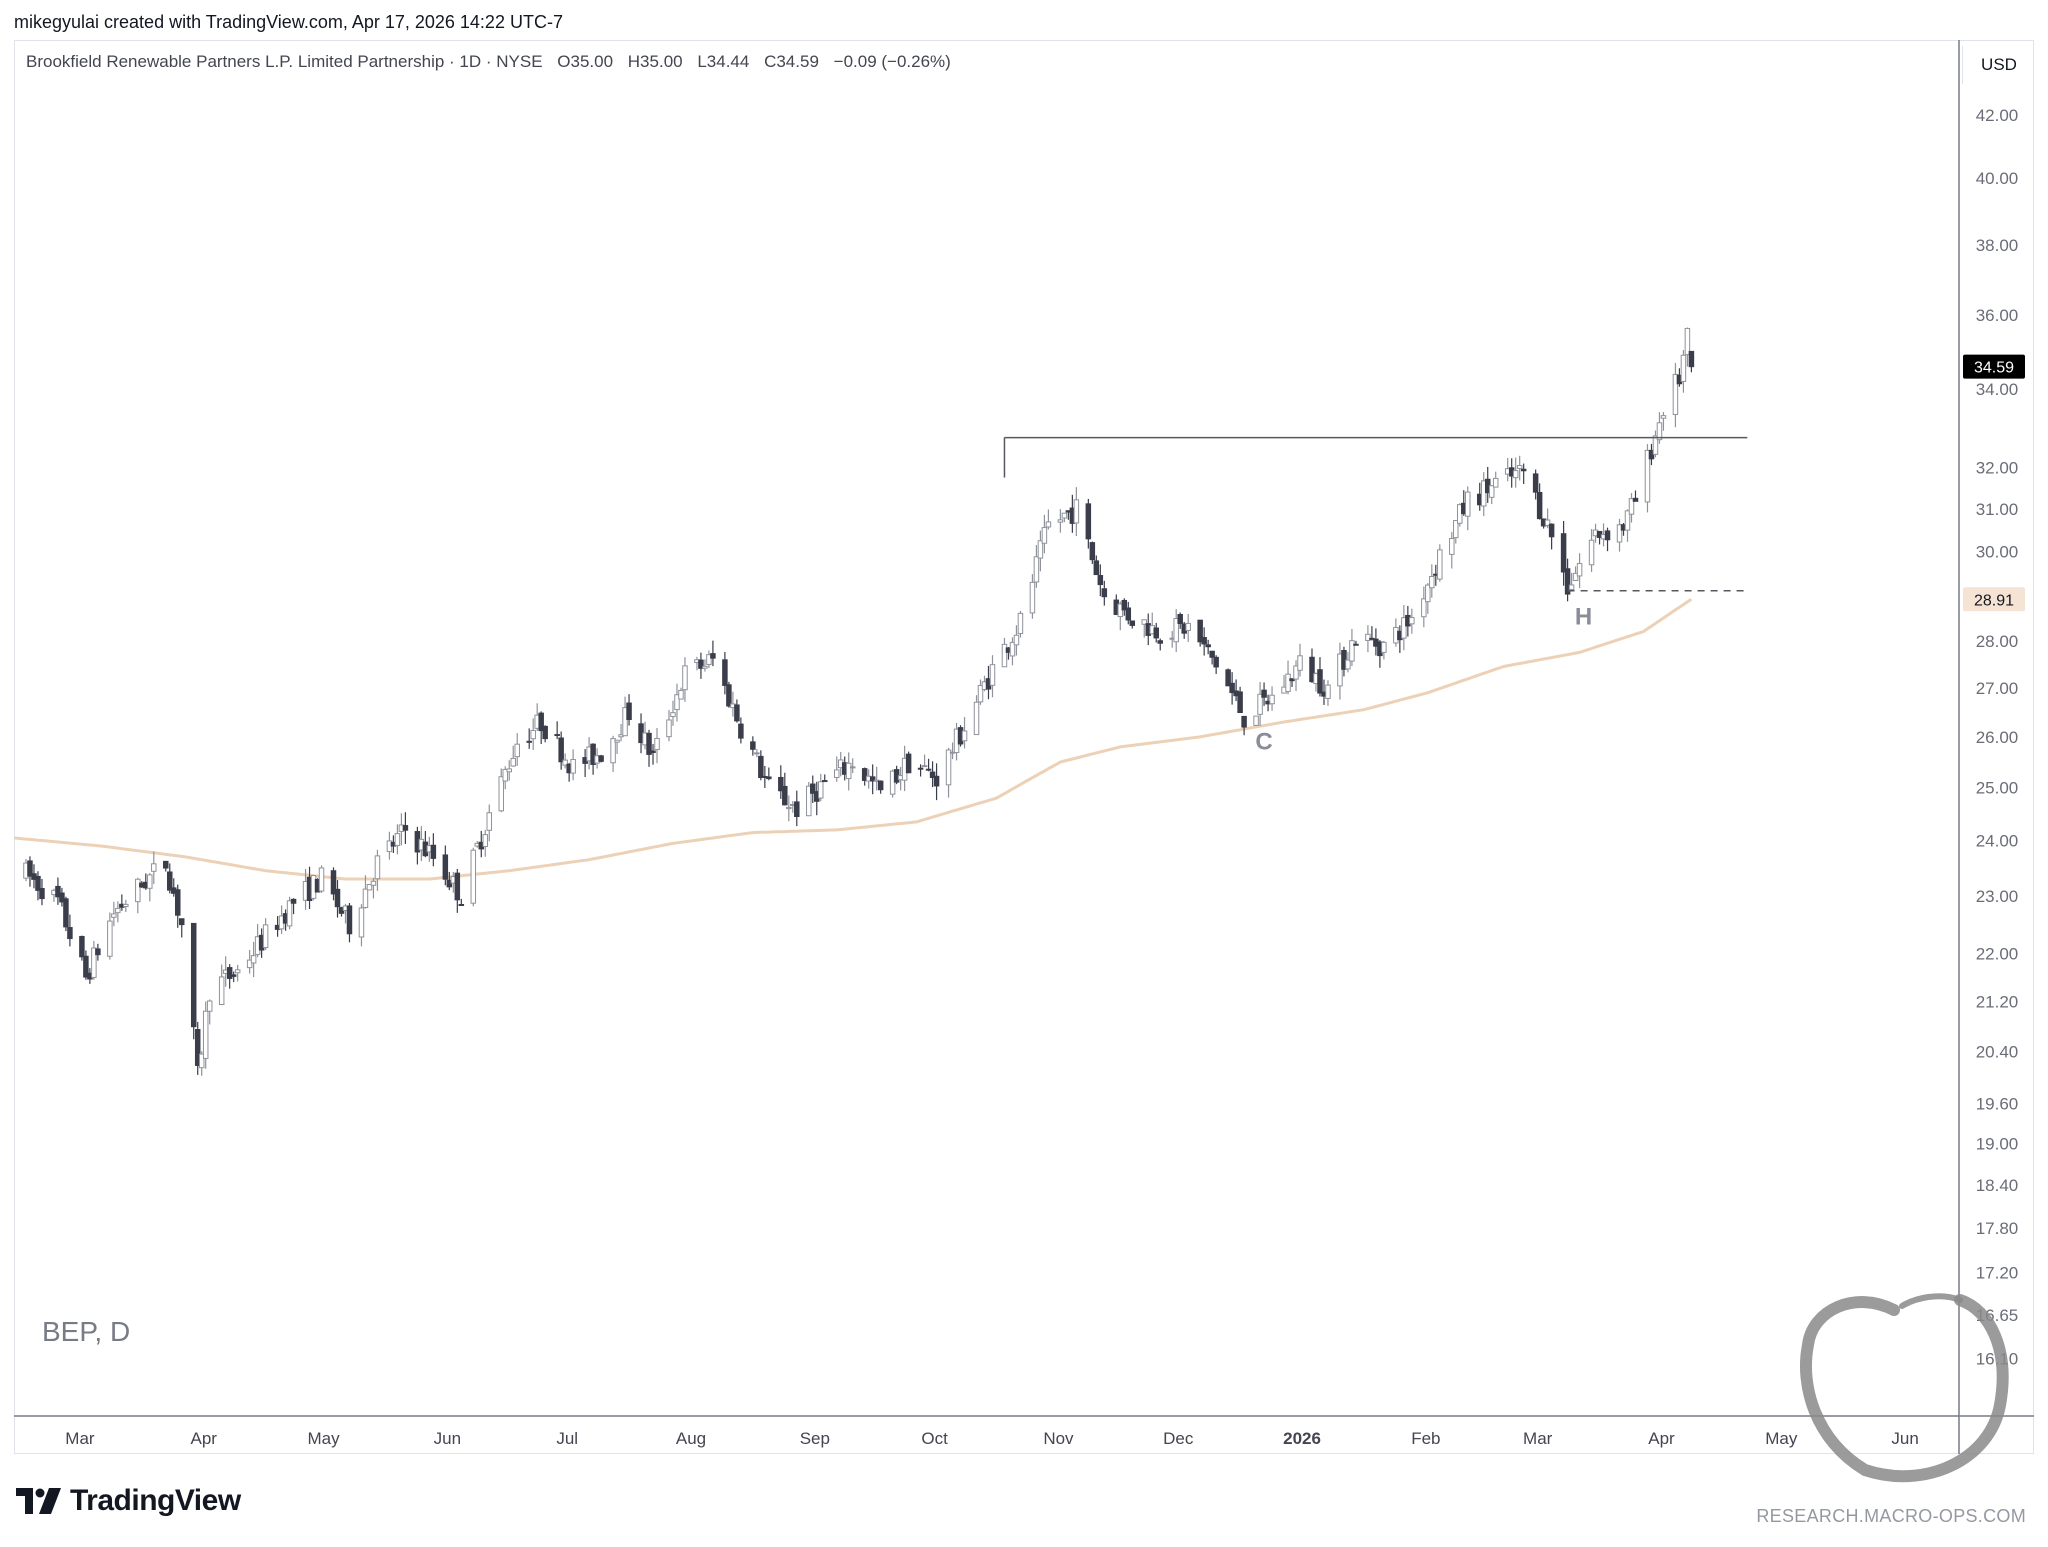 This screenshot has width=2048, height=1547. Describe the element at coordinates (1423, 680) in the screenshot. I see `annotations-layer: CH` at that location.